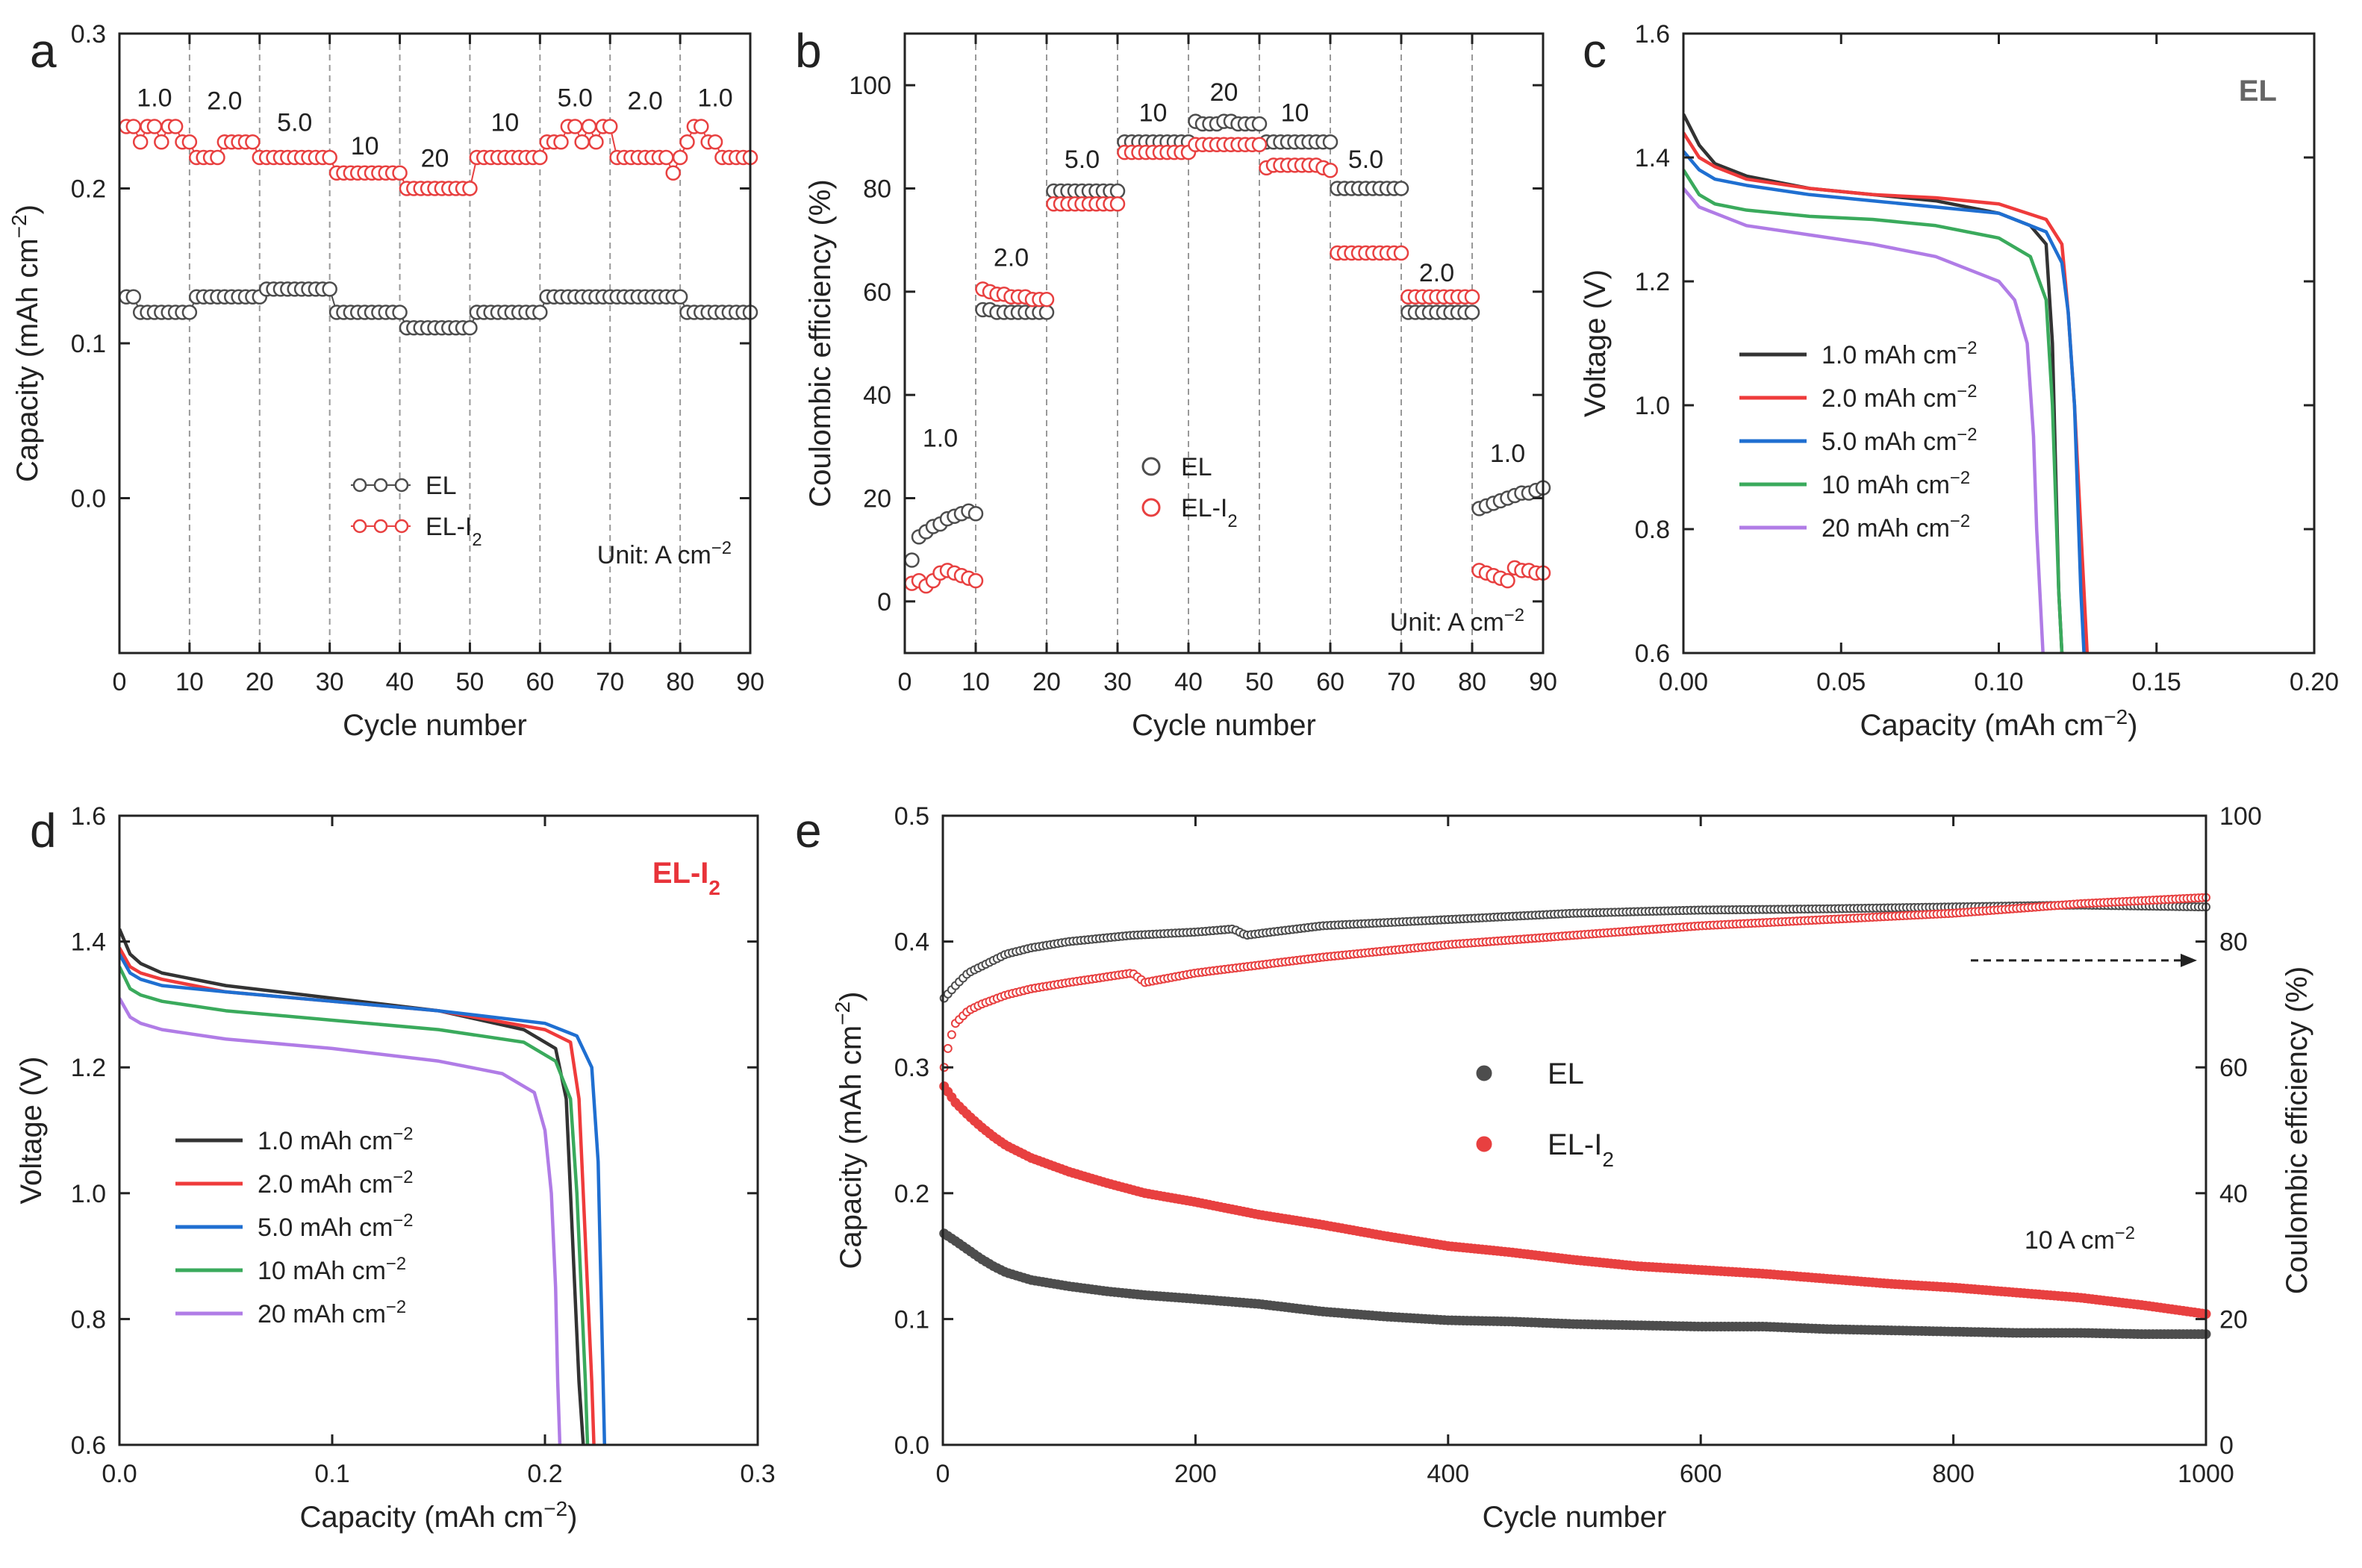 The image size is (2362, 1568). Describe the element at coordinates (2233, 1319) in the screenshot. I see `y2-tick-label: 20` at that location.